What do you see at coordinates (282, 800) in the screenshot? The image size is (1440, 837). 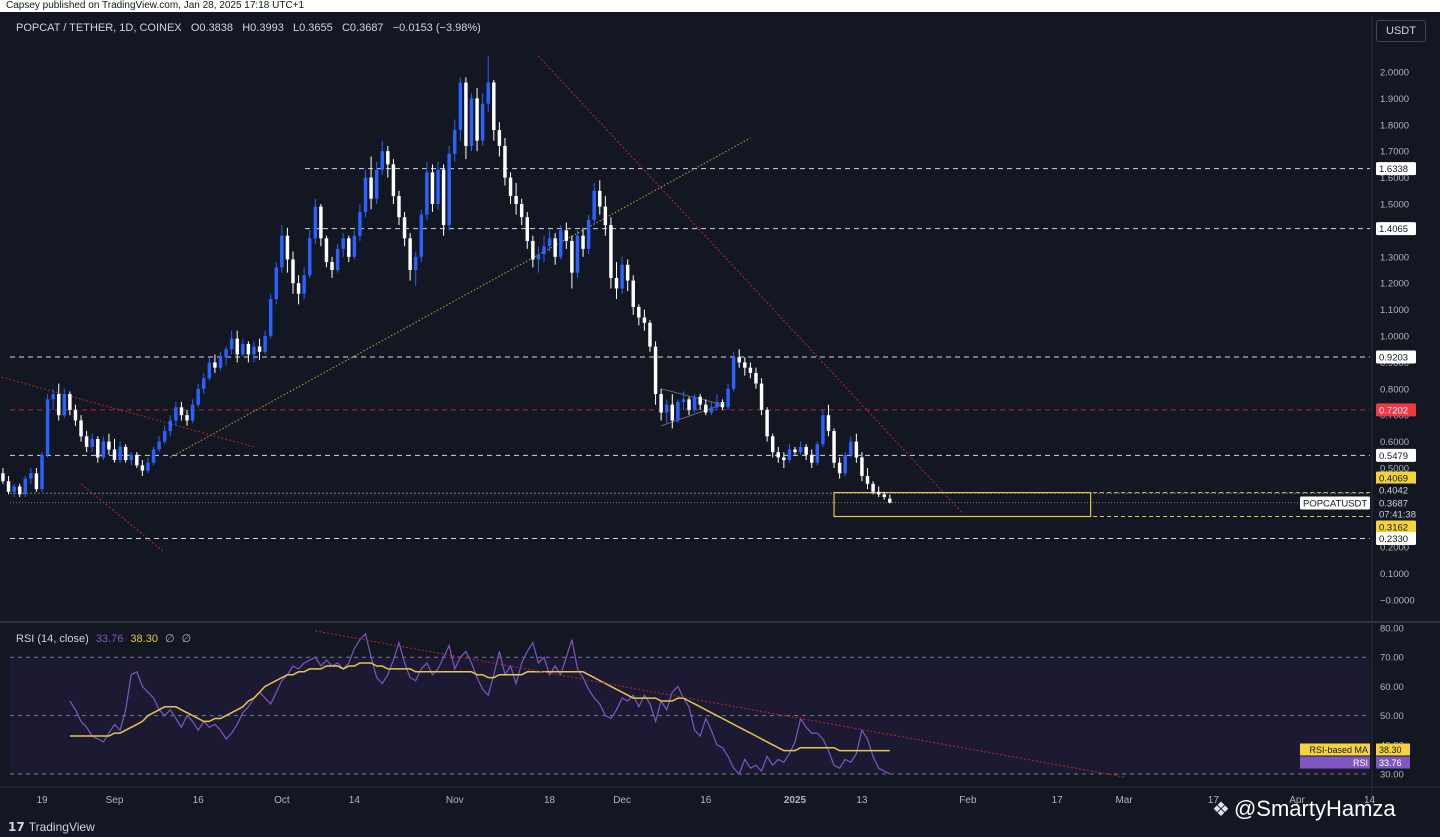 I see `time-tick-label: Oct` at bounding box center [282, 800].